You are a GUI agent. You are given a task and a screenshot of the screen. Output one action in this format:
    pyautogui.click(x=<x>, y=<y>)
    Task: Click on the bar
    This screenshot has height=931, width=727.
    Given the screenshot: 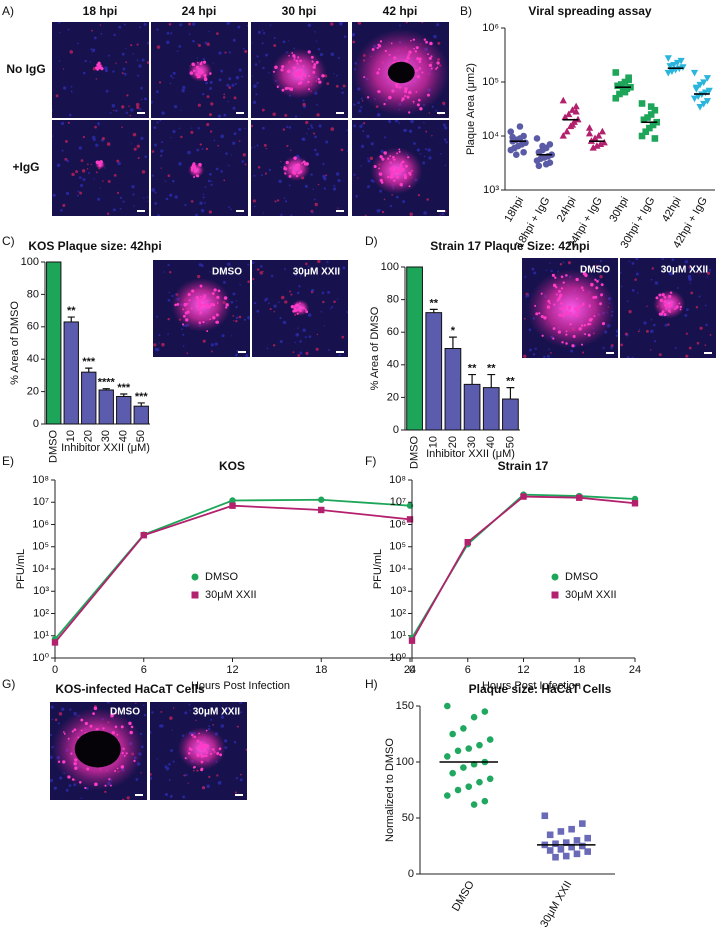 What is the action you would take?
    pyautogui.click(x=106, y=407)
    